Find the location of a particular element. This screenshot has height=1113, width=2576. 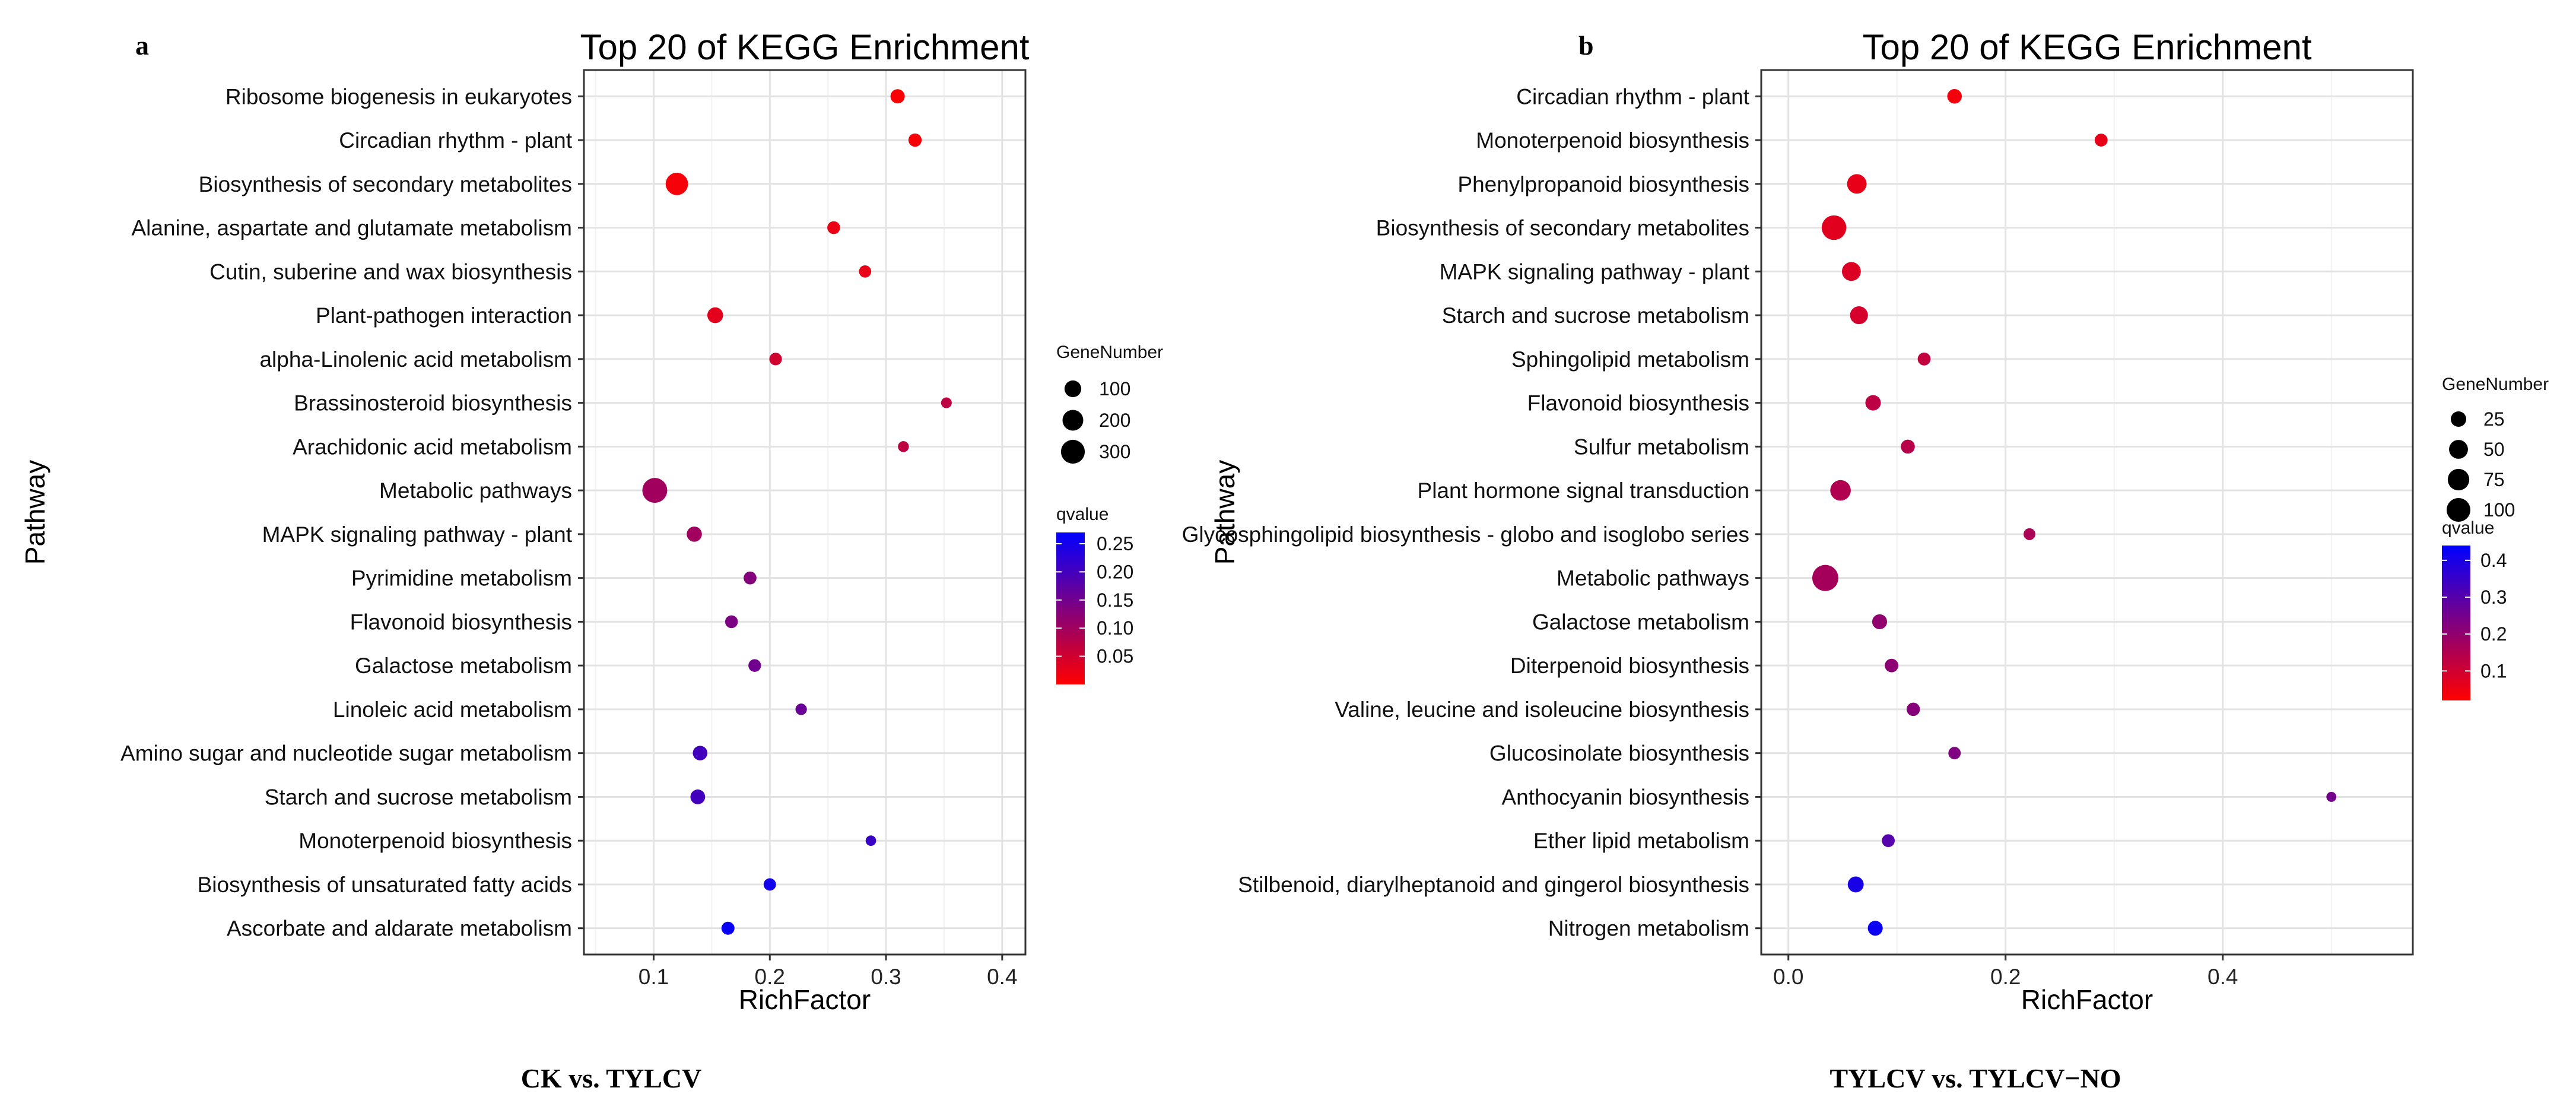

color-legend-label: 0.15 is located at coordinates (1115, 600).